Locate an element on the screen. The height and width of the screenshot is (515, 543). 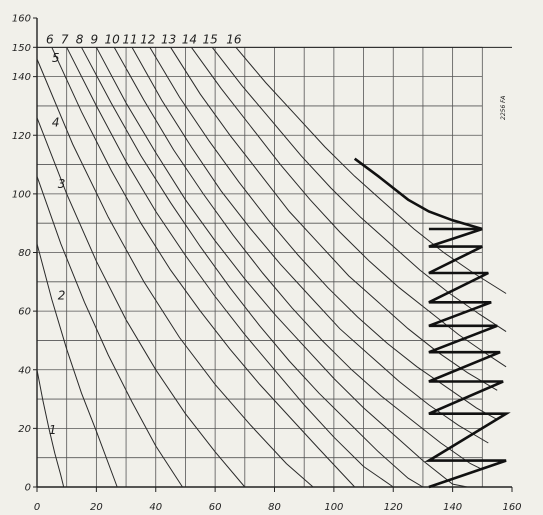
curve-label-9: 9 is located at coordinates (95, 39).